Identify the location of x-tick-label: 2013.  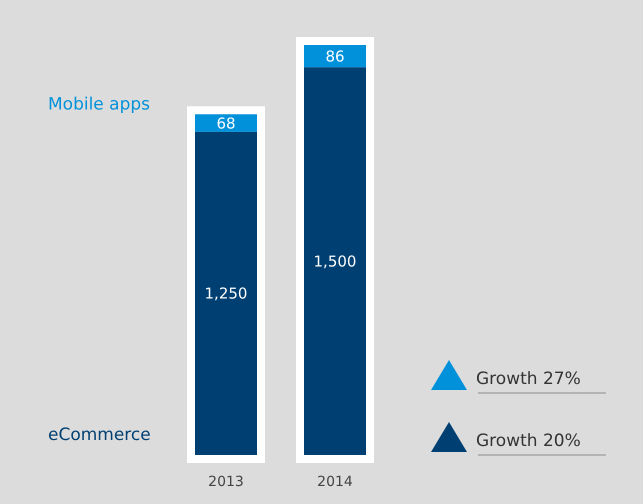
(226, 482).